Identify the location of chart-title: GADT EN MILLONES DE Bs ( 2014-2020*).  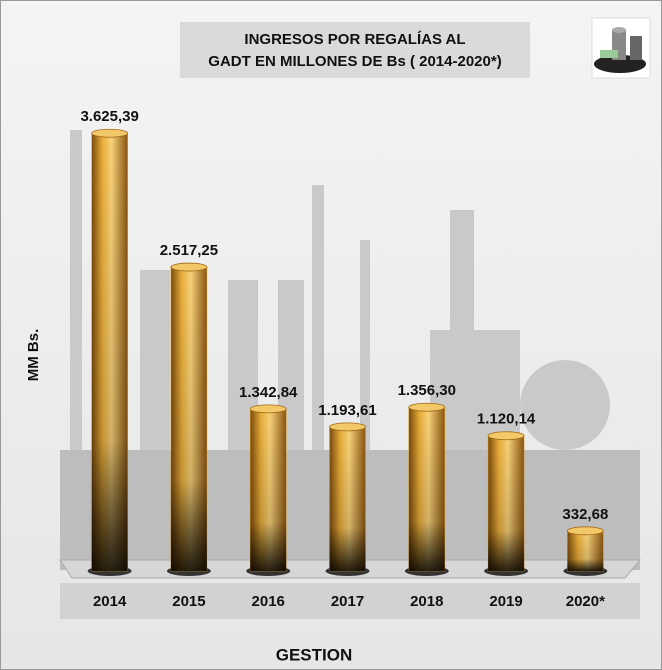
(354, 61).